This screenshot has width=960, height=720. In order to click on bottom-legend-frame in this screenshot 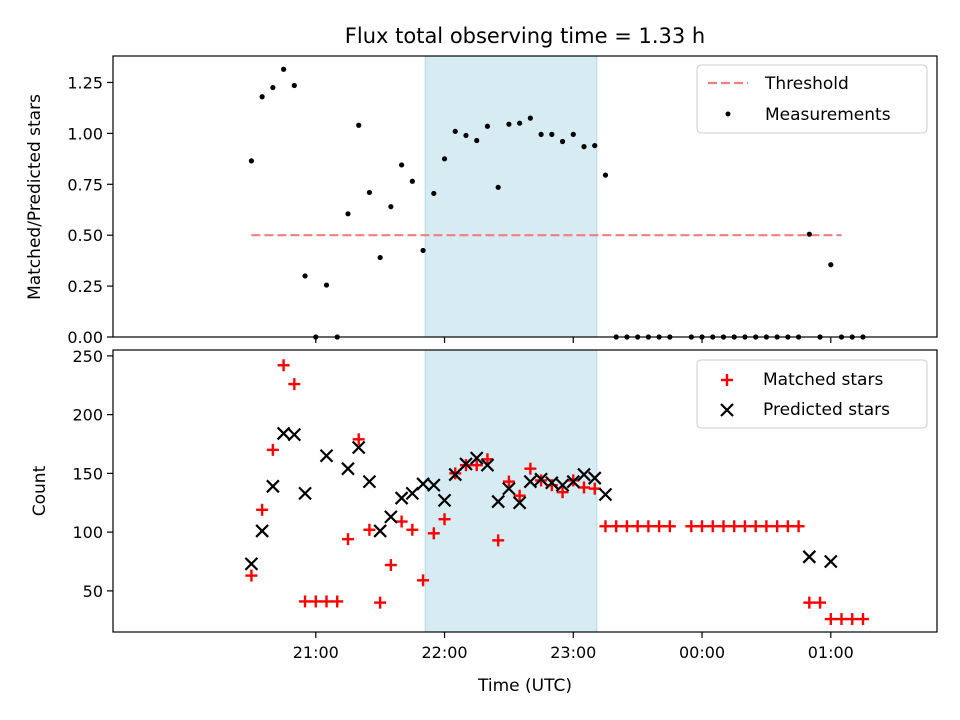, I will do `click(812, 394)`.